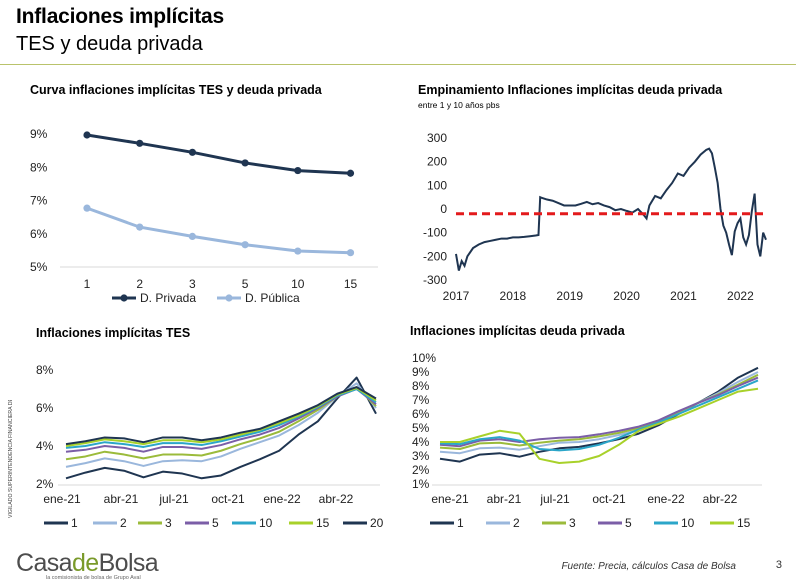 The image size is (796, 586). What do you see at coordinates (666, 499) in the screenshot?
I see `chart4-x-tick: ene-22` at bounding box center [666, 499].